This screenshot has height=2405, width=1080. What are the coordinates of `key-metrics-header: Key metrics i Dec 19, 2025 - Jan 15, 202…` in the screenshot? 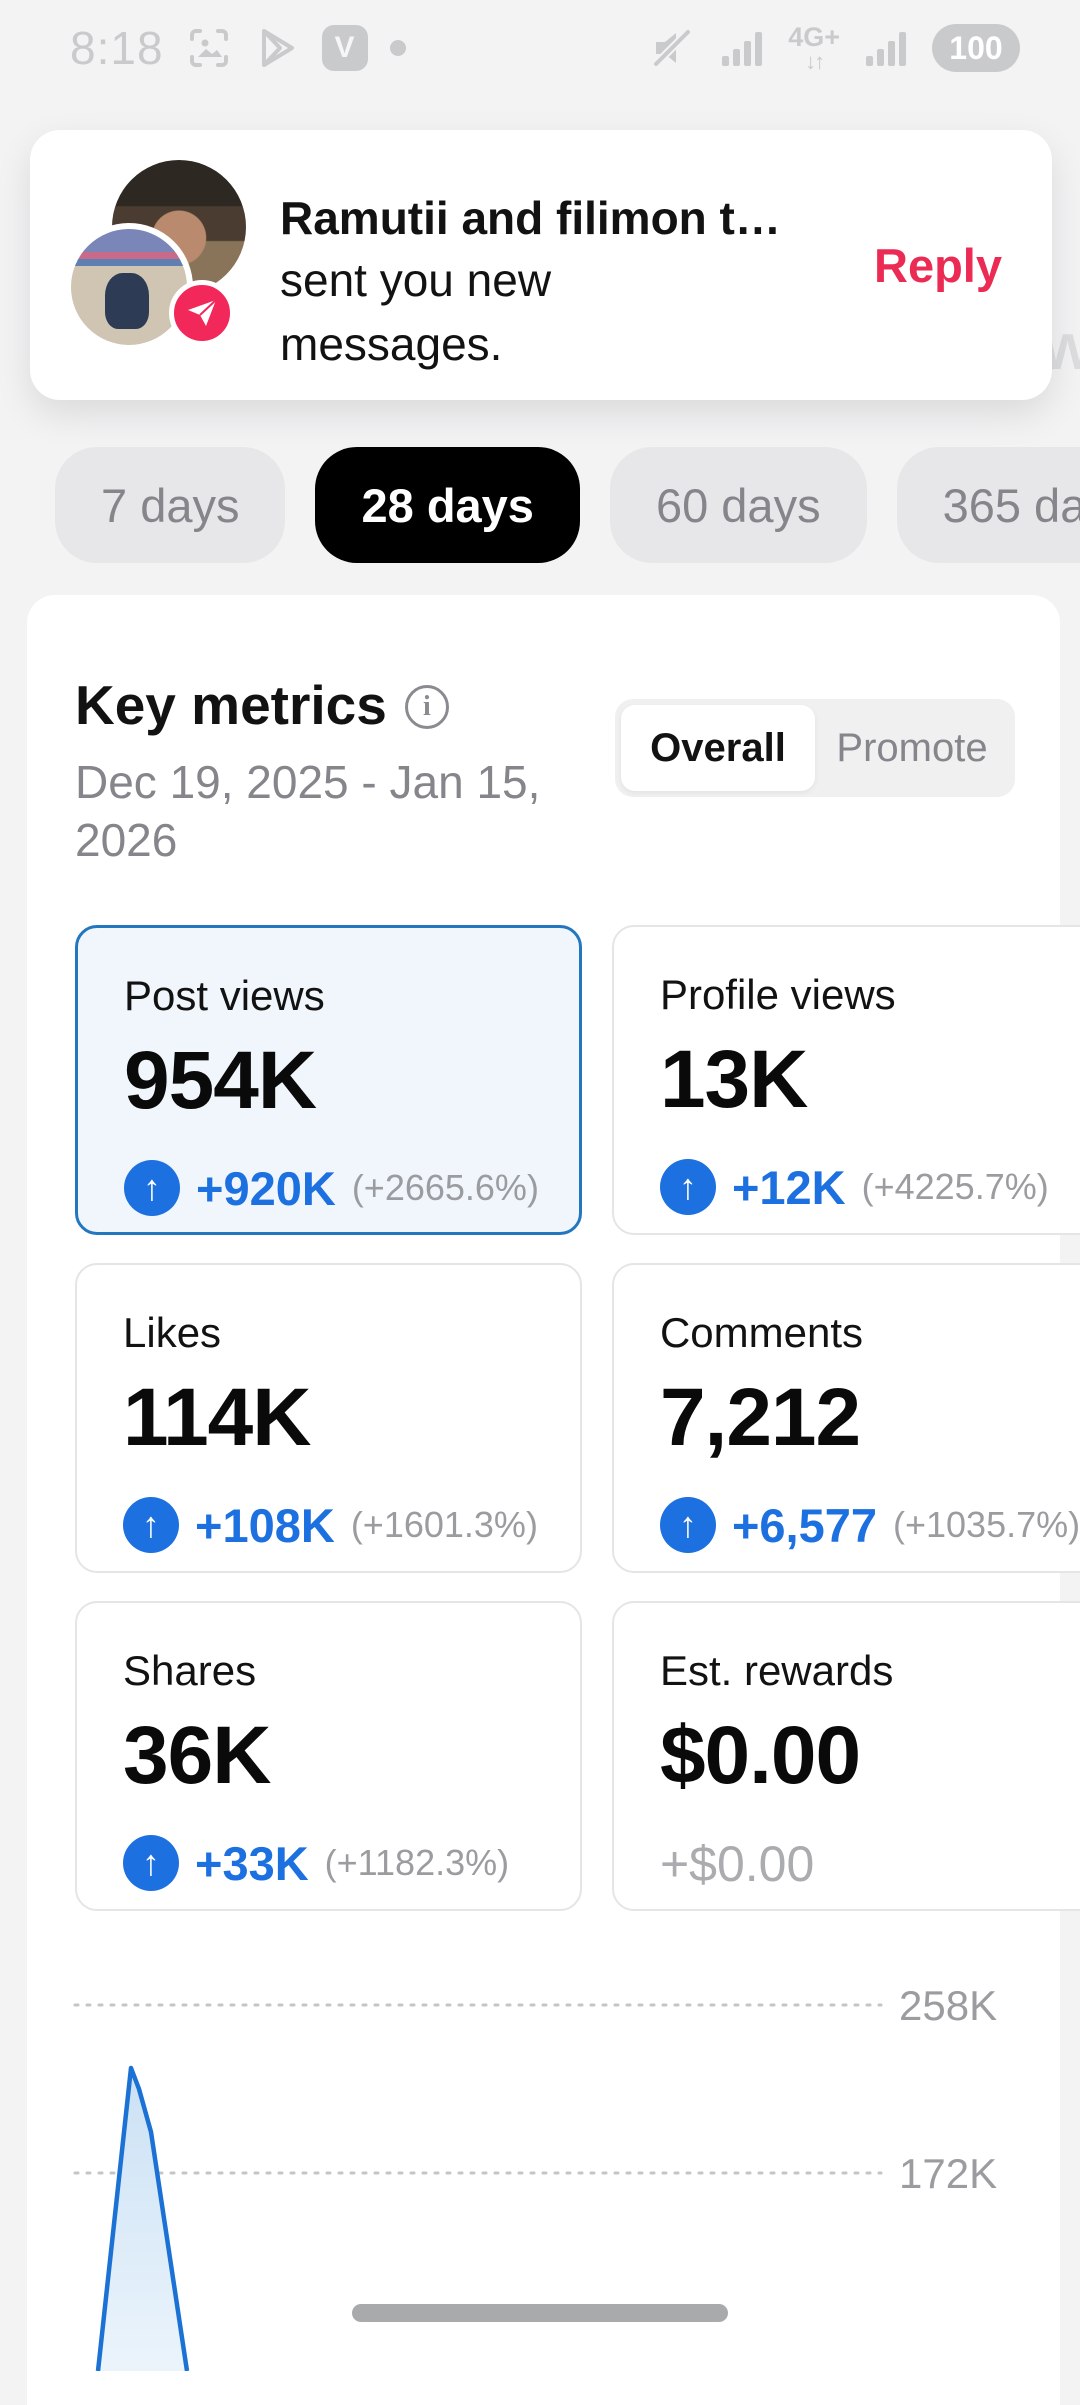 It's located at (545, 771).